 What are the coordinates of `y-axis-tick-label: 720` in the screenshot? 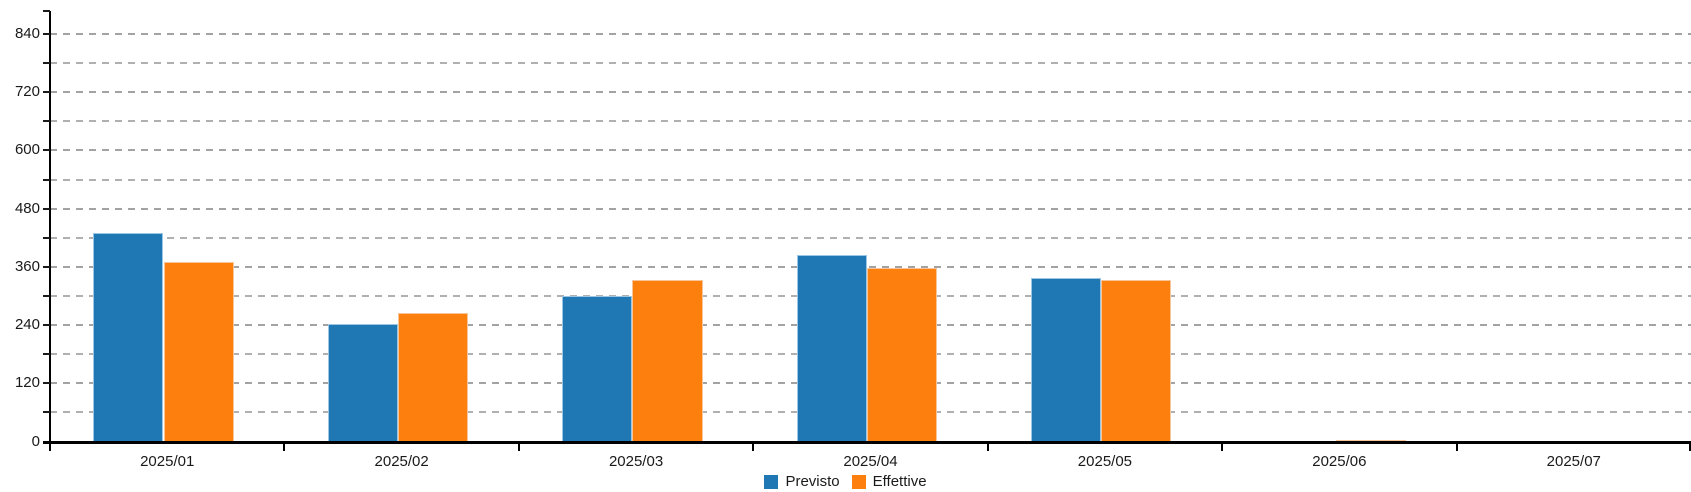 It's located at (27, 92).